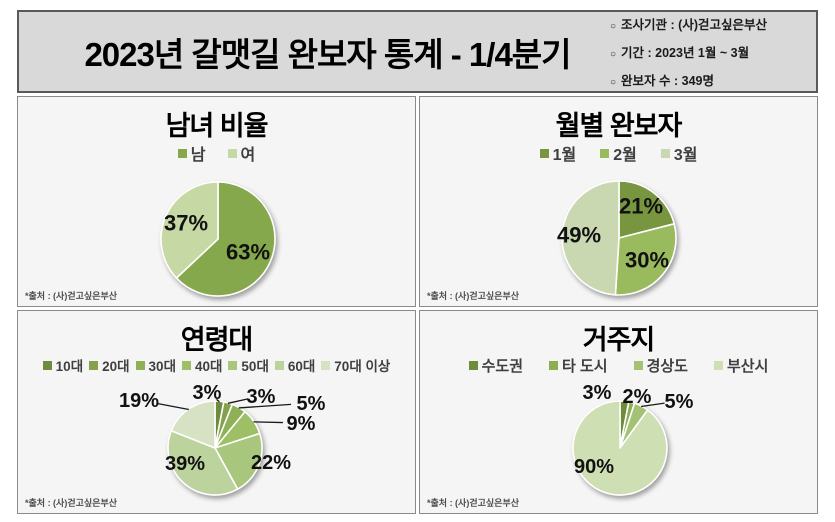 This screenshot has height=522, width=835. Describe the element at coordinates (139, 401) in the screenshot. I see `pie-value-label: 19%` at that location.